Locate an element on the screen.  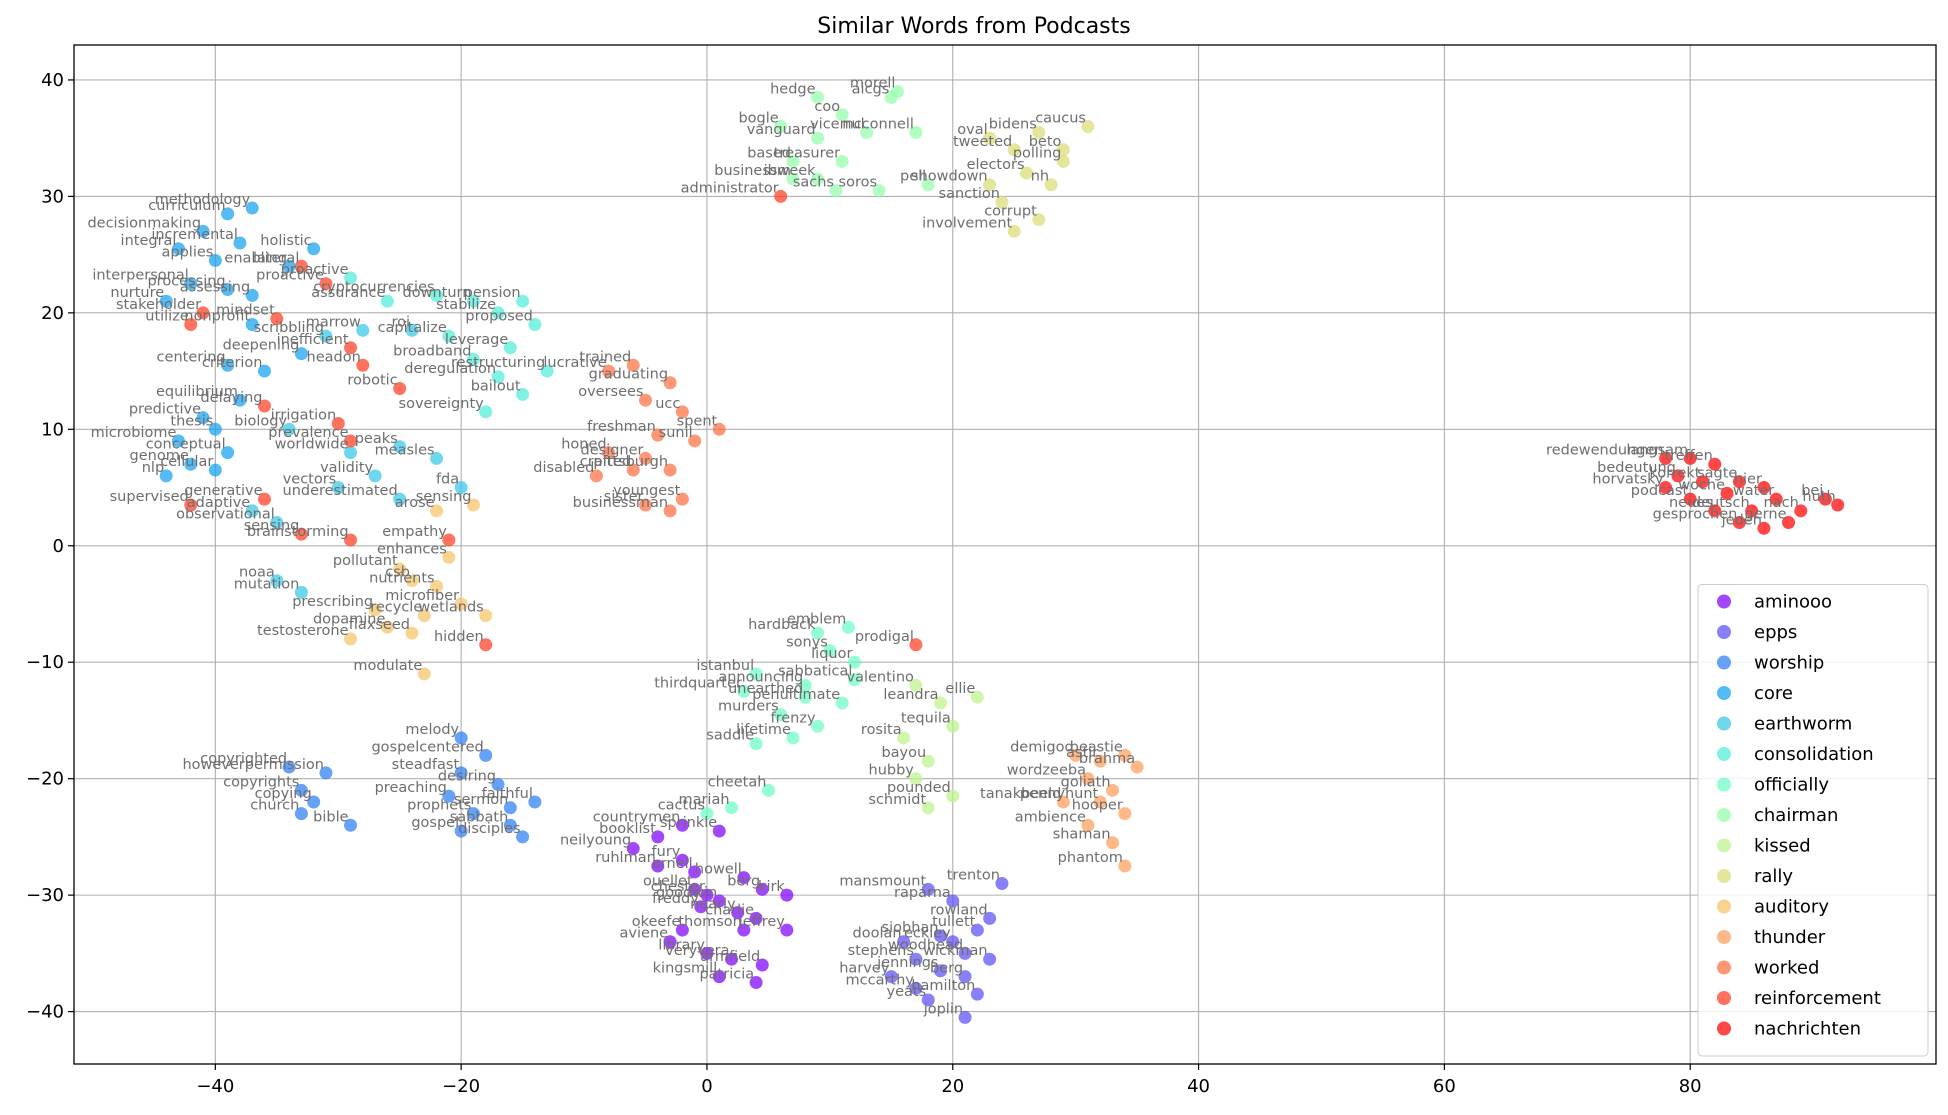
y-tick-label: −30 is located at coordinates (45, 895).